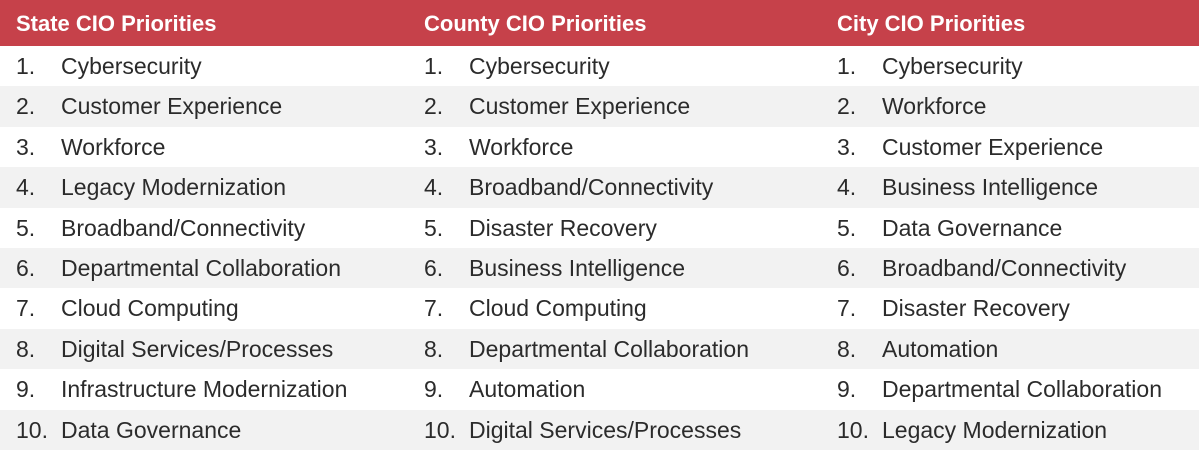 The height and width of the screenshot is (458, 1199). I want to click on city-rank-number: 2., so click(847, 106).